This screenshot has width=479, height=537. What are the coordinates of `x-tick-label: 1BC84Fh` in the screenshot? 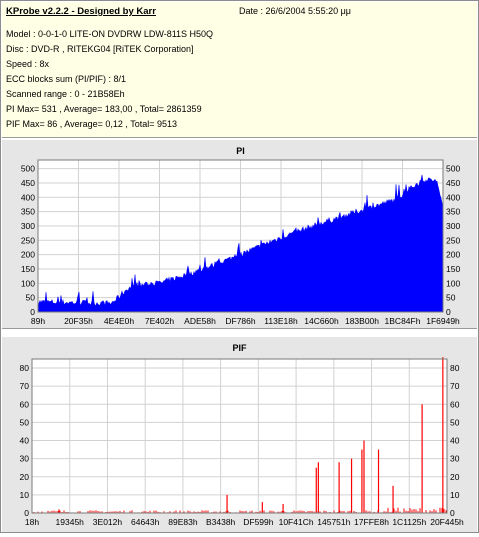 It's located at (403, 321).